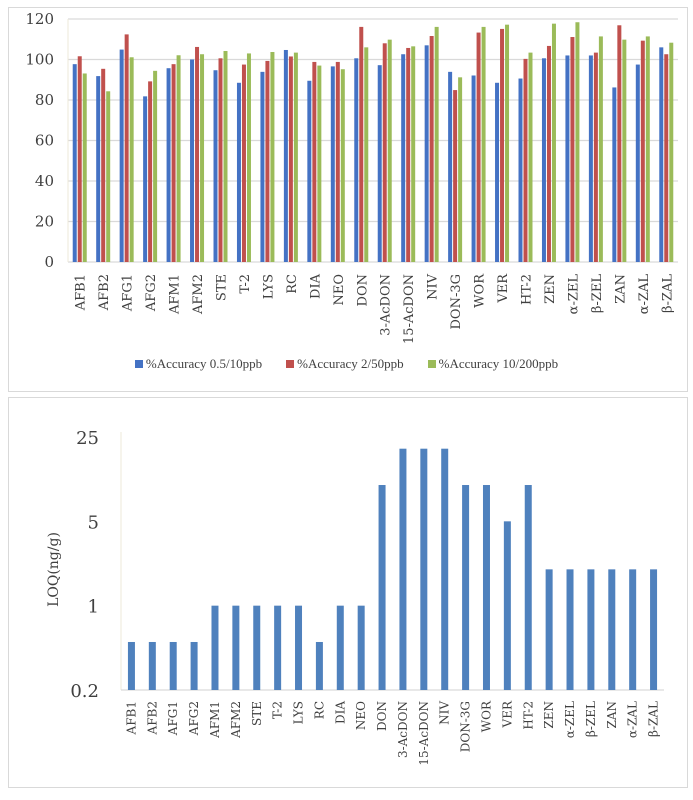 The width and height of the screenshot is (693, 800). I want to click on y-tick-label: 120, so click(39, 19).